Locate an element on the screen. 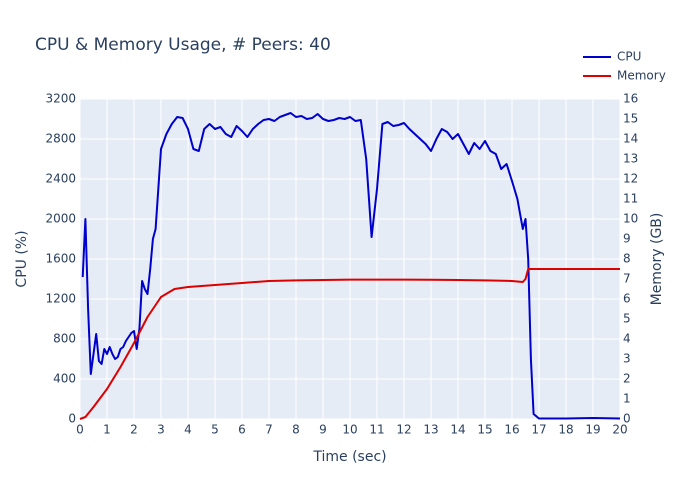 The height and width of the screenshot is (500, 700). y-tick-label: 2000 is located at coordinates (60, 219).